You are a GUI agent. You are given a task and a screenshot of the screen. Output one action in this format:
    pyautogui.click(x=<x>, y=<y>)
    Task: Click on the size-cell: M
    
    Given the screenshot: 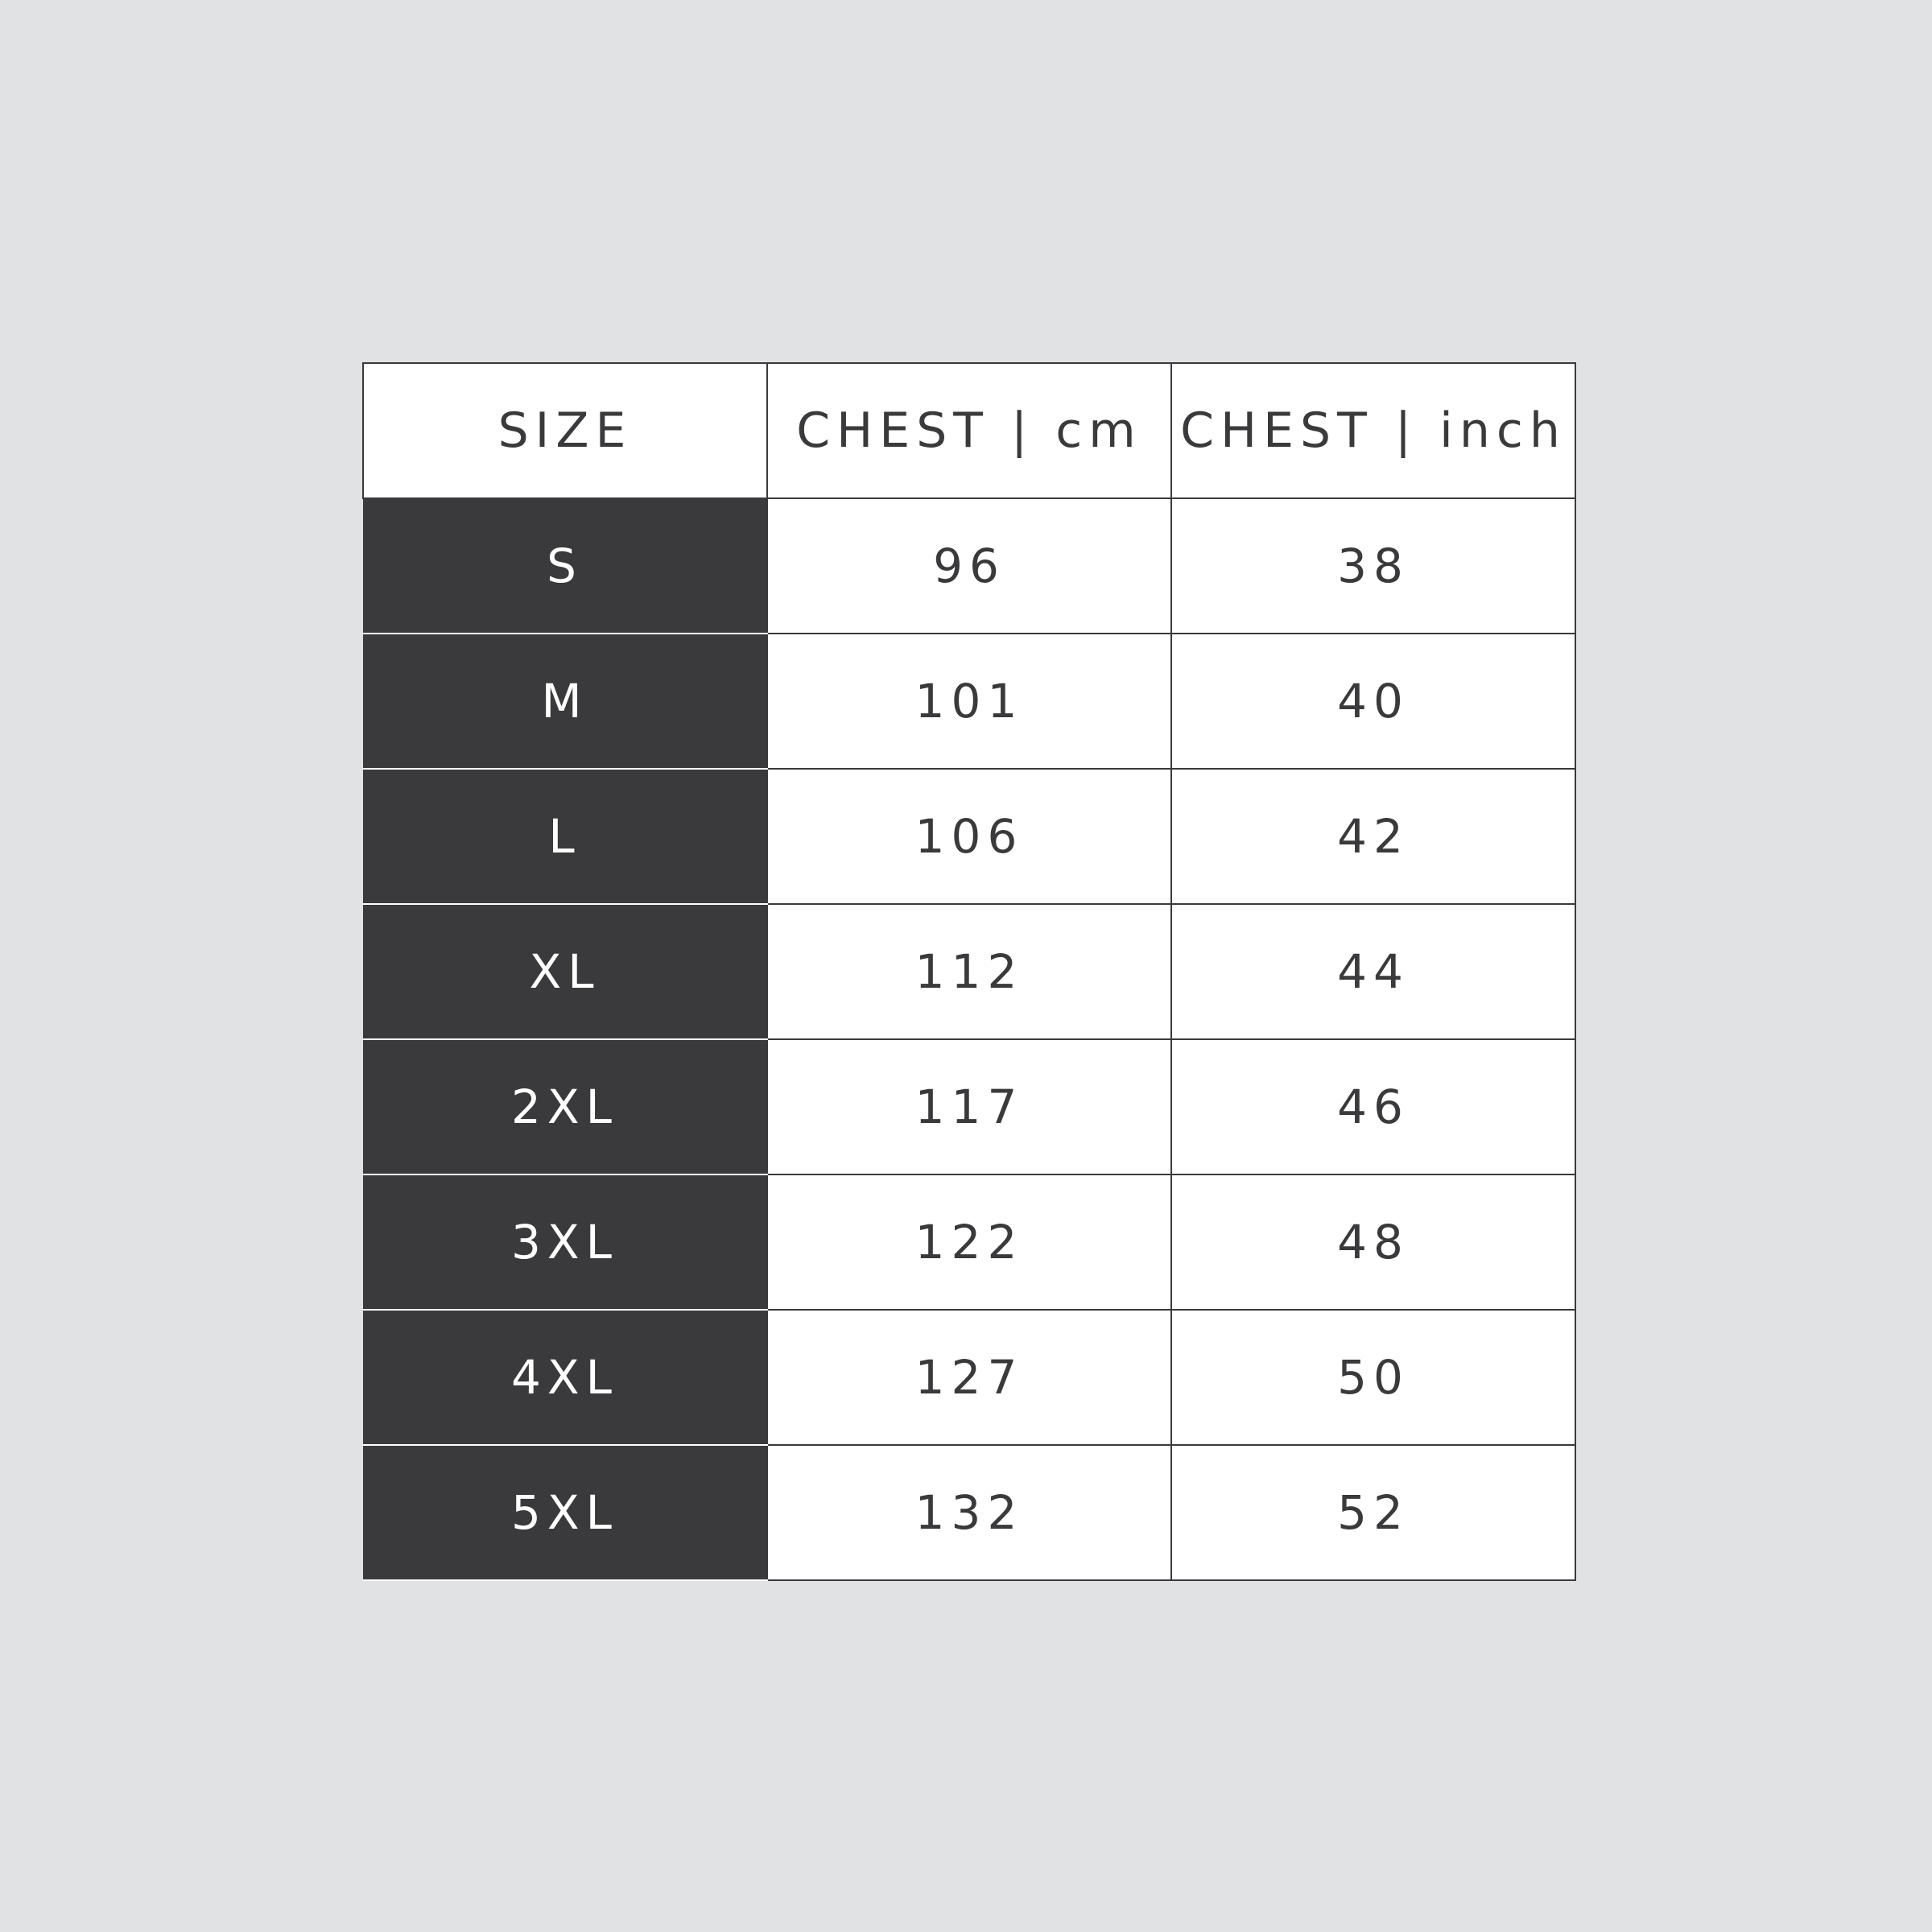 What is the action you would take?
    pyautogui.click(x=565, y=701)
    